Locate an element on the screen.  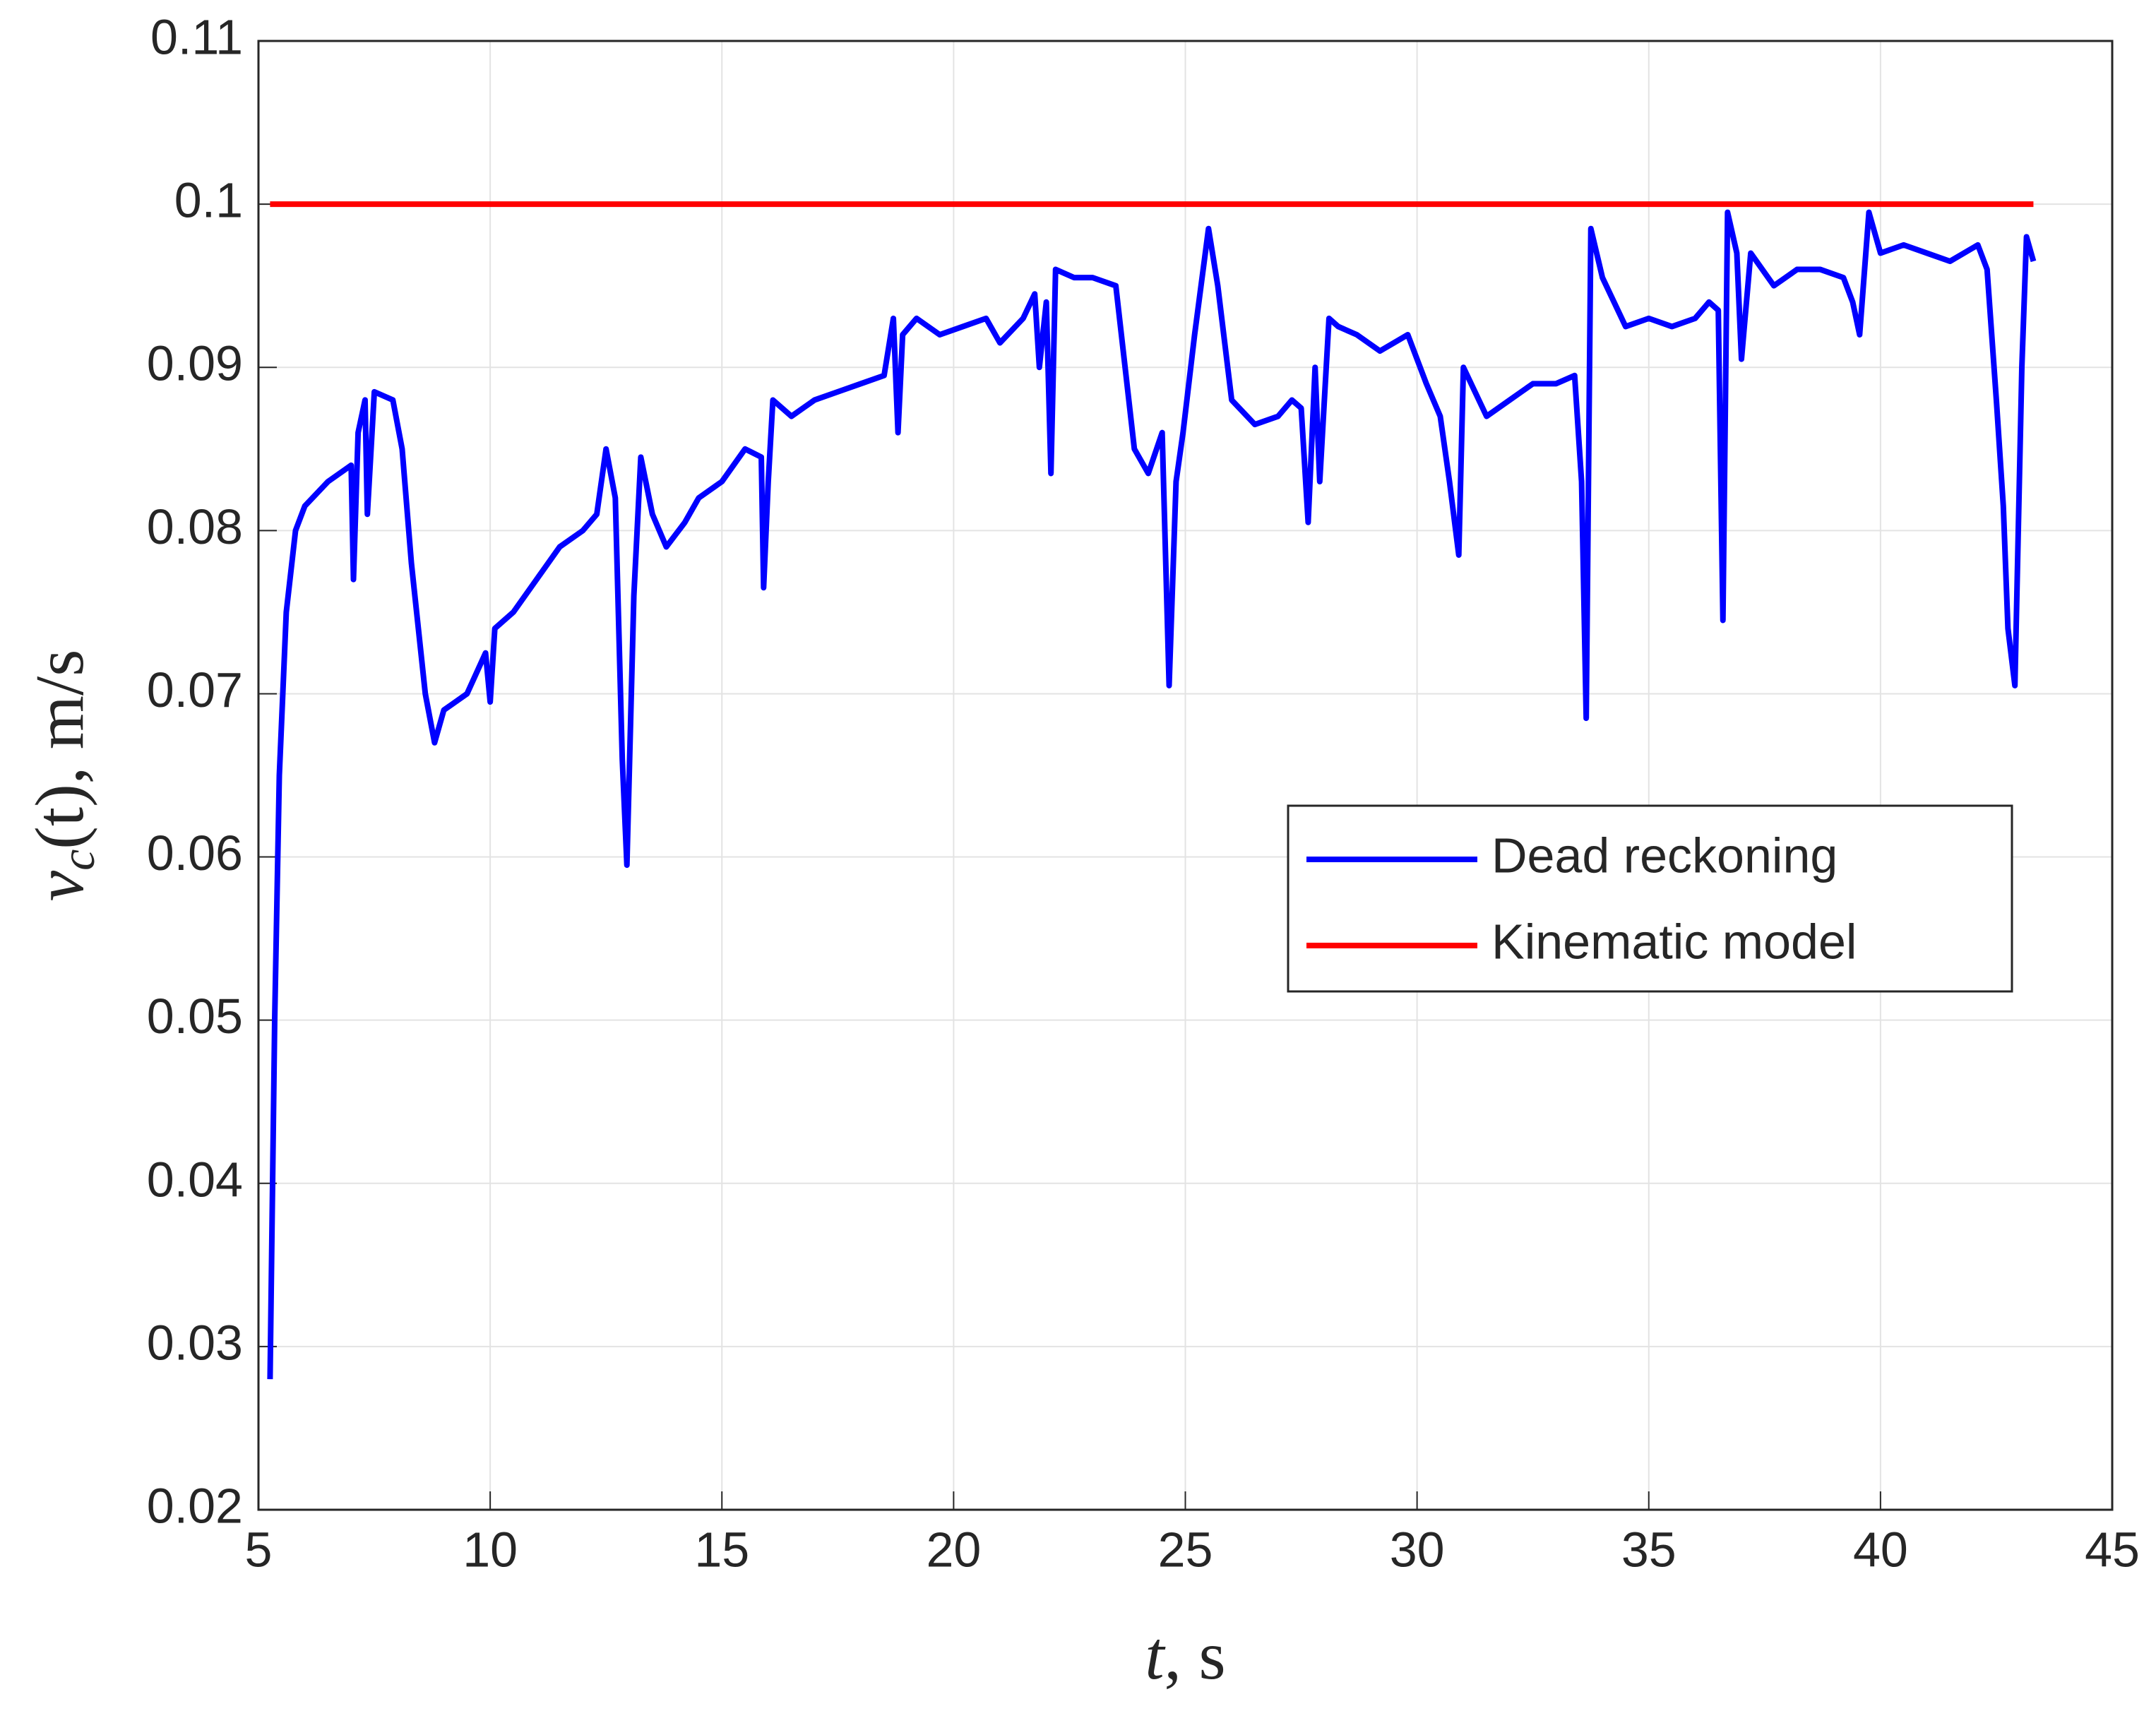
legend-label: Kinematic model is located at coordinates (1674, 941).